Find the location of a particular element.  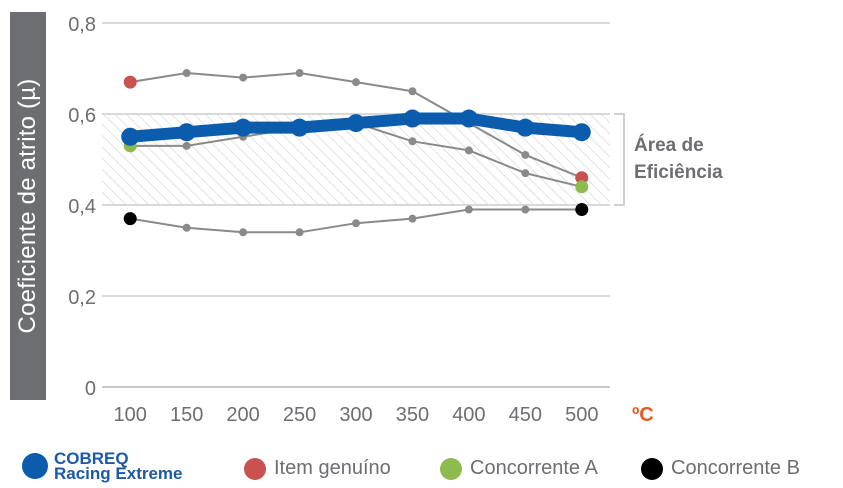

legend-item-cobreq: COBREQ Racing Extreme is located at coordinates (102, 466).